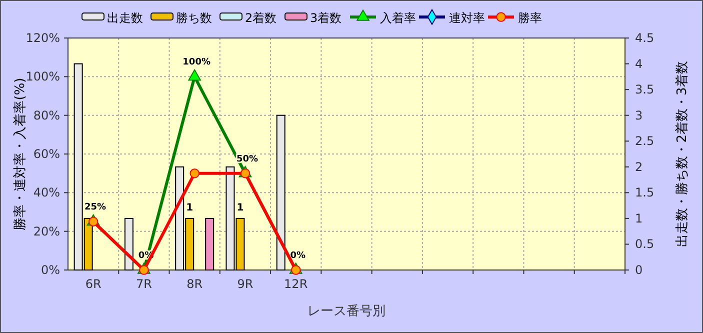  I want to click on legend-label: 連対率, so click(467, 18).